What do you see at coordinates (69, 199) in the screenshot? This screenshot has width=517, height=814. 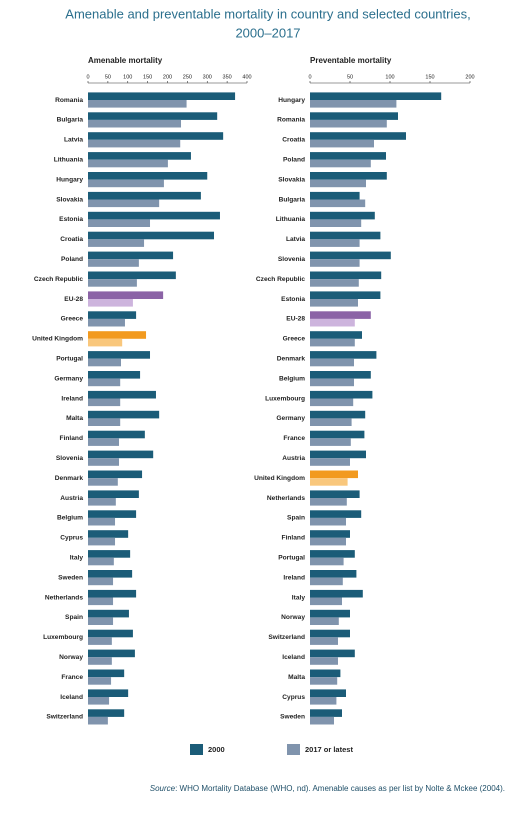 I see `y-tick-label: Slovakia` at bounding box center [69, 199].